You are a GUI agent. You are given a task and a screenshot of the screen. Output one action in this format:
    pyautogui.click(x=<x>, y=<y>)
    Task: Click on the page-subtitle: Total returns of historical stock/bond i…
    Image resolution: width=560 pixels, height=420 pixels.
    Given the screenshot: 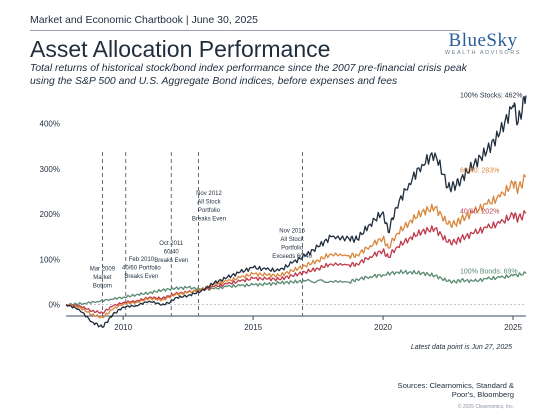 What is the action you would take?
    pyautogui.click(x=248, y=75)
    